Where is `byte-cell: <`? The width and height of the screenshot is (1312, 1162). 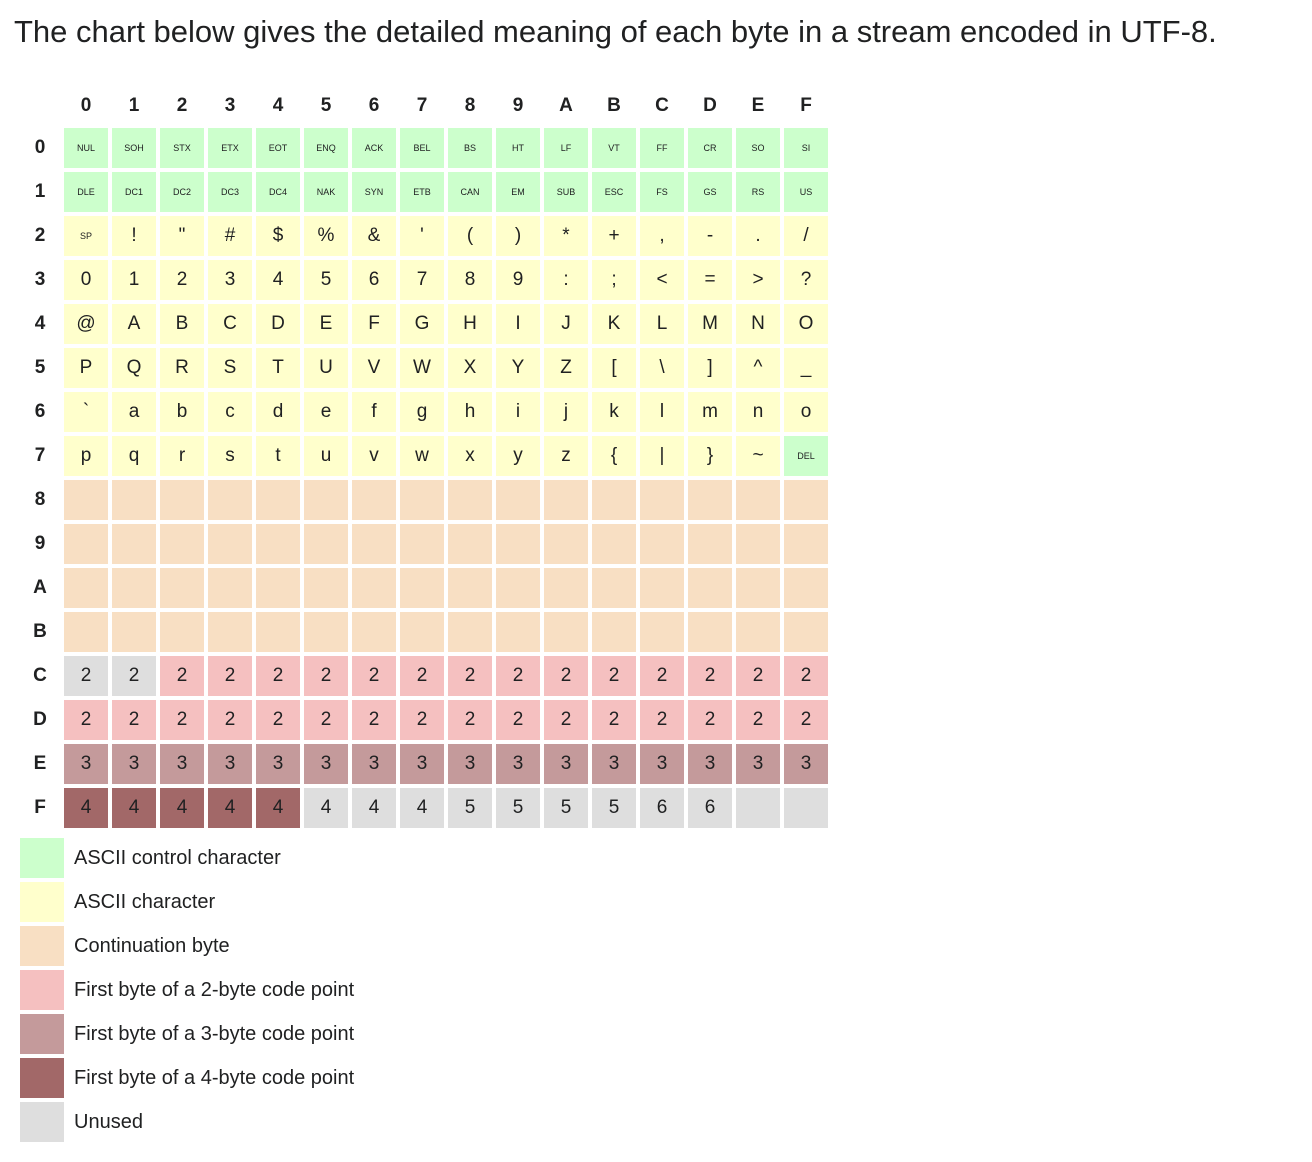
byte-cell: < is located at coordinates (662, 280).